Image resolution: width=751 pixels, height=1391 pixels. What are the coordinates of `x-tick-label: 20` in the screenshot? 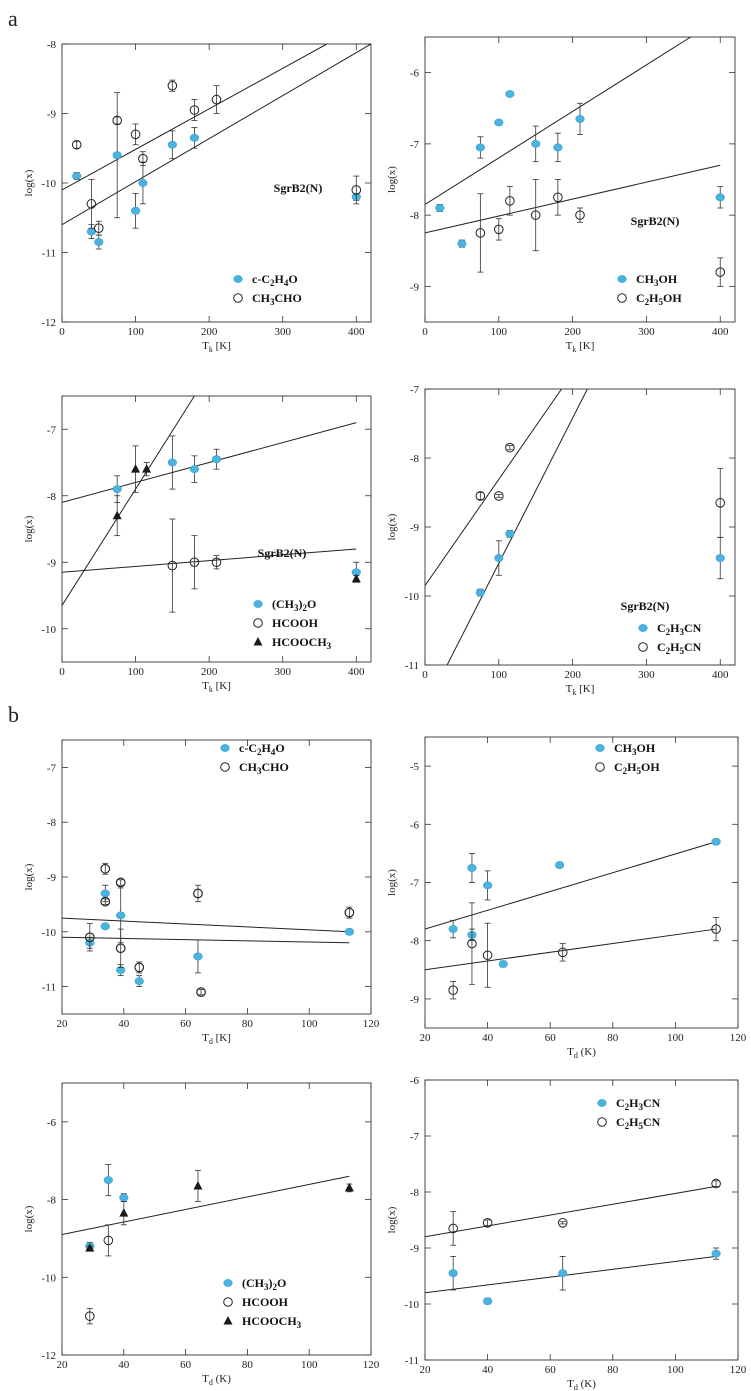 It's located at (426, 1370).